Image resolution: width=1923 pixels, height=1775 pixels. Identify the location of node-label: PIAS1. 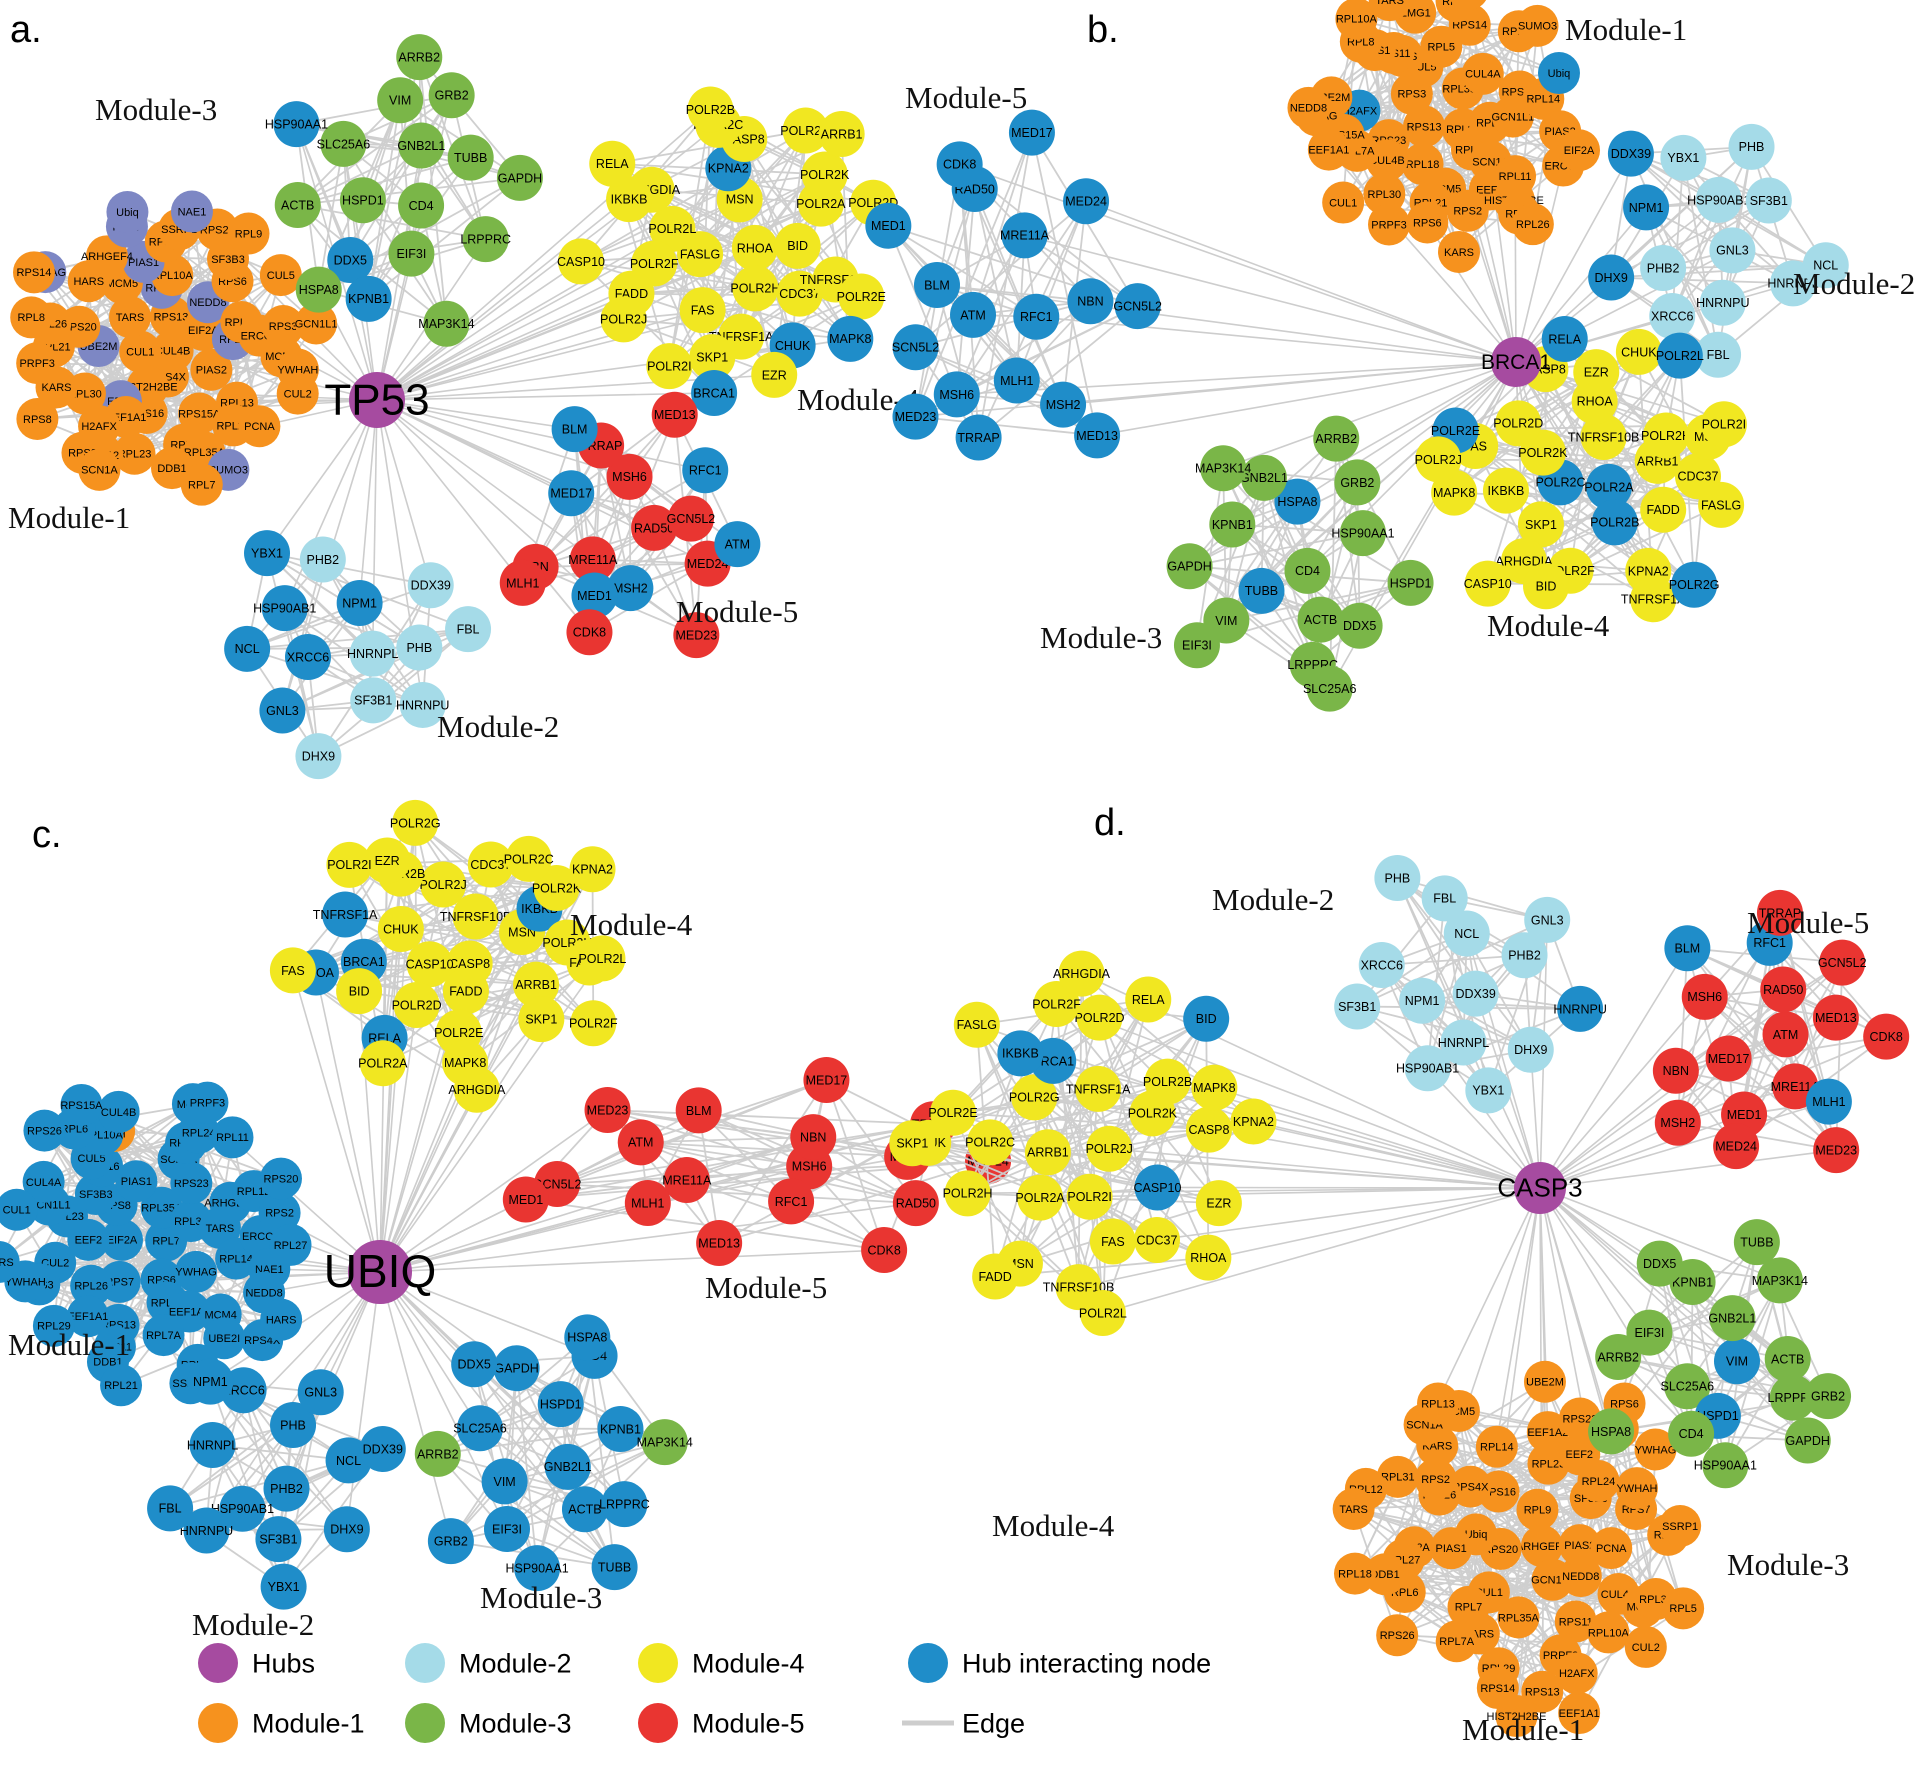
(1451, 1549).